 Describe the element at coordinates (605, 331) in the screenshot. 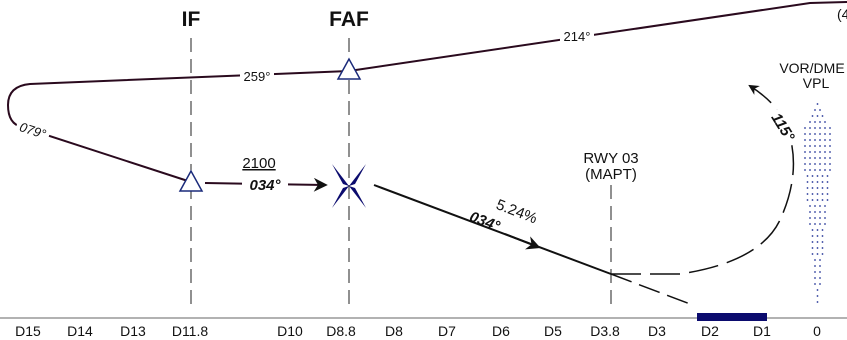

I see `scale-label-d3-8: D3.8` at that location.